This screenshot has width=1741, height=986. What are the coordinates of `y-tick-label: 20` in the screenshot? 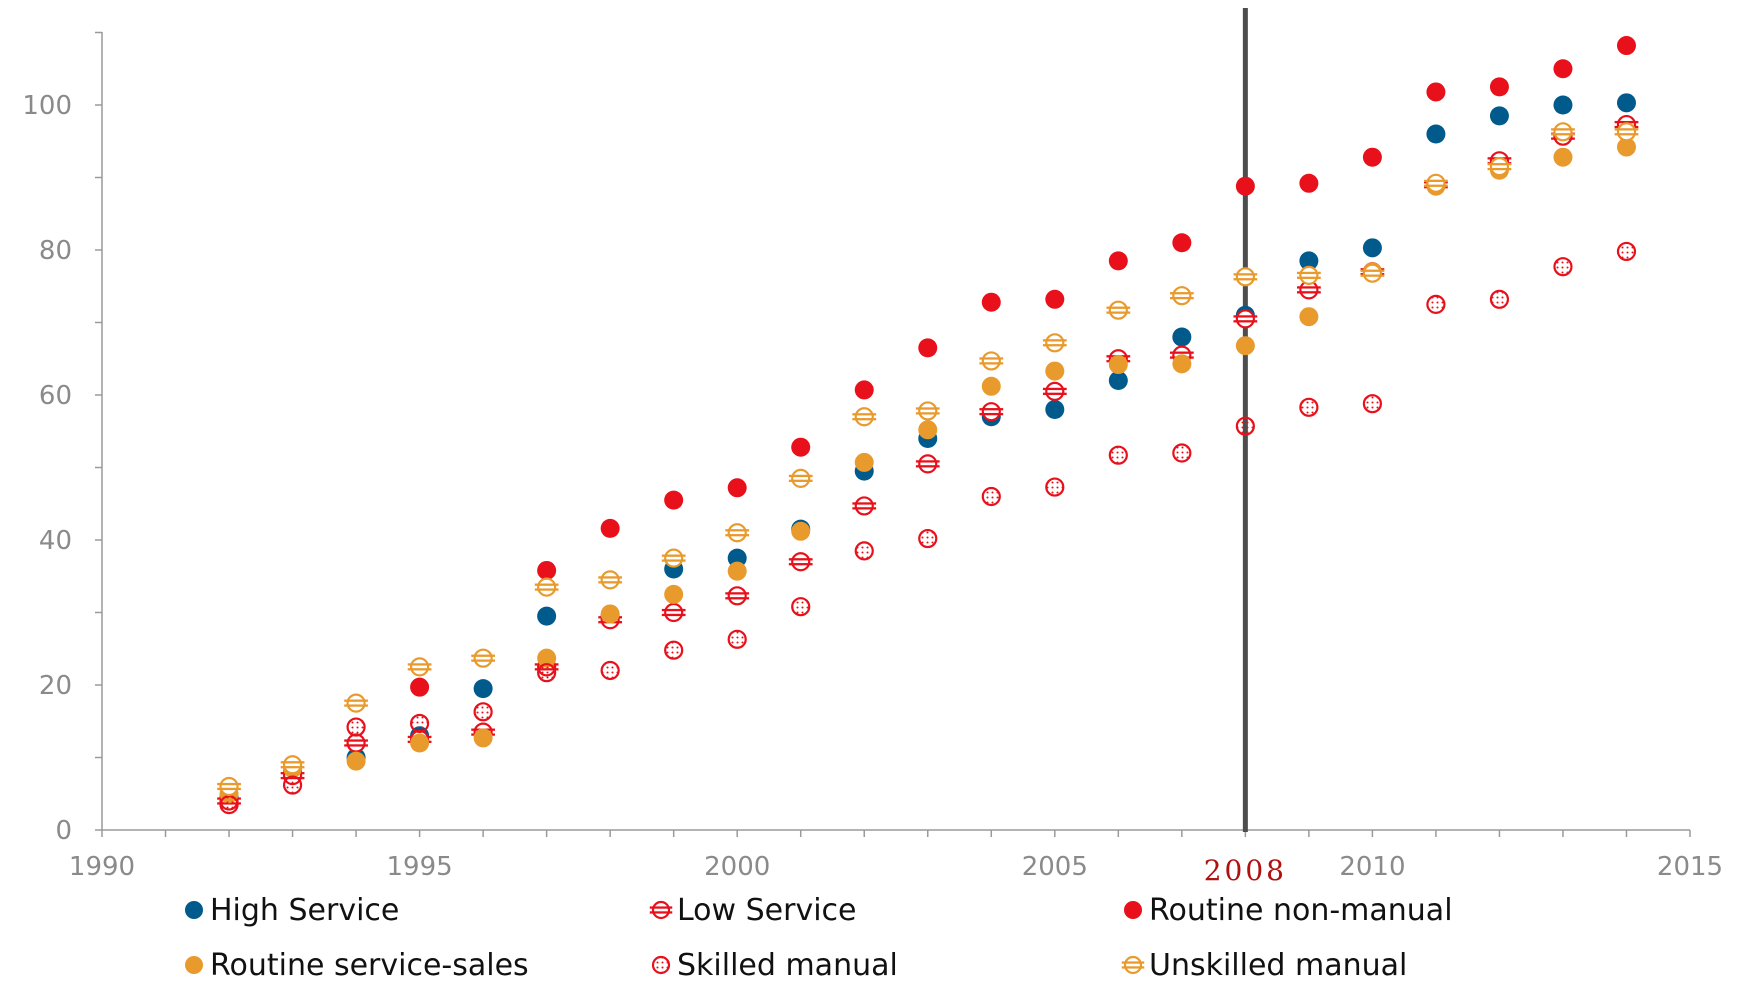 It's located at (55, 686).